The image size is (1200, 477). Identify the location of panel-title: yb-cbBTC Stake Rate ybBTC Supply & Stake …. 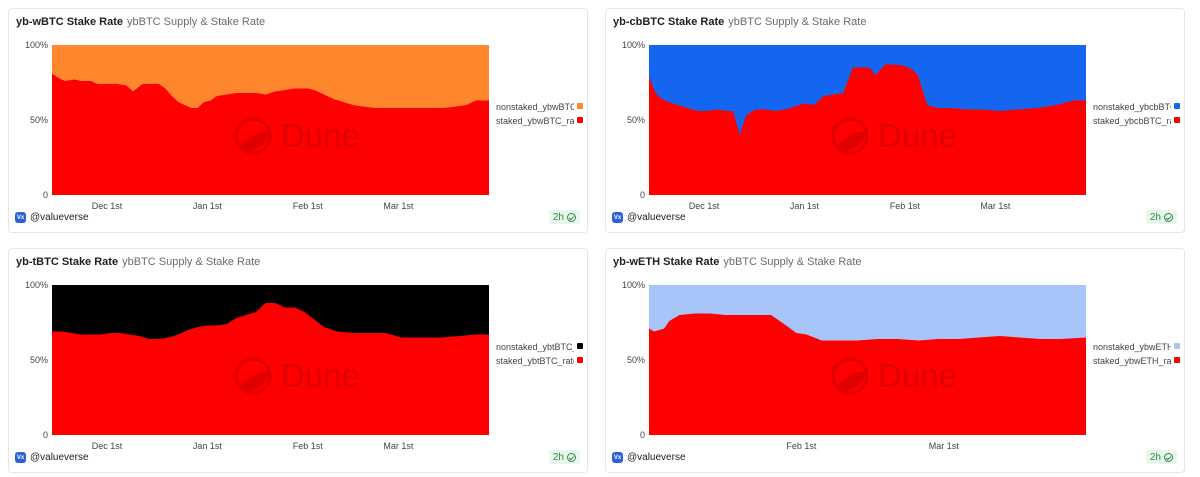
(739, 22).